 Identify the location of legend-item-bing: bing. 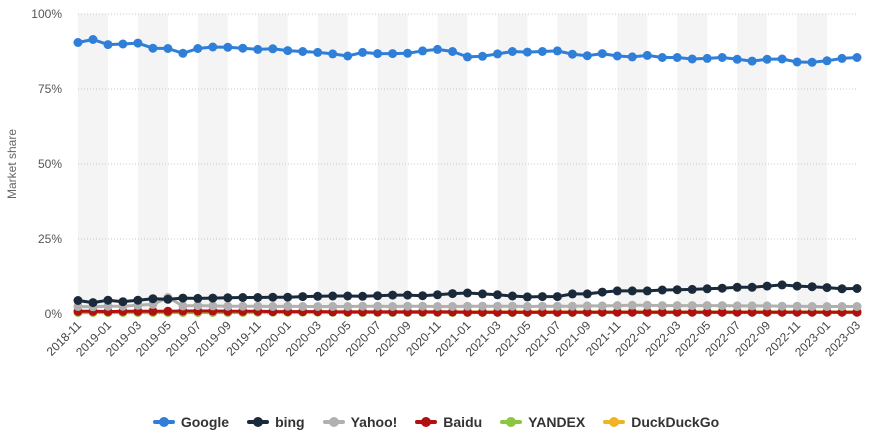
(276, 422).